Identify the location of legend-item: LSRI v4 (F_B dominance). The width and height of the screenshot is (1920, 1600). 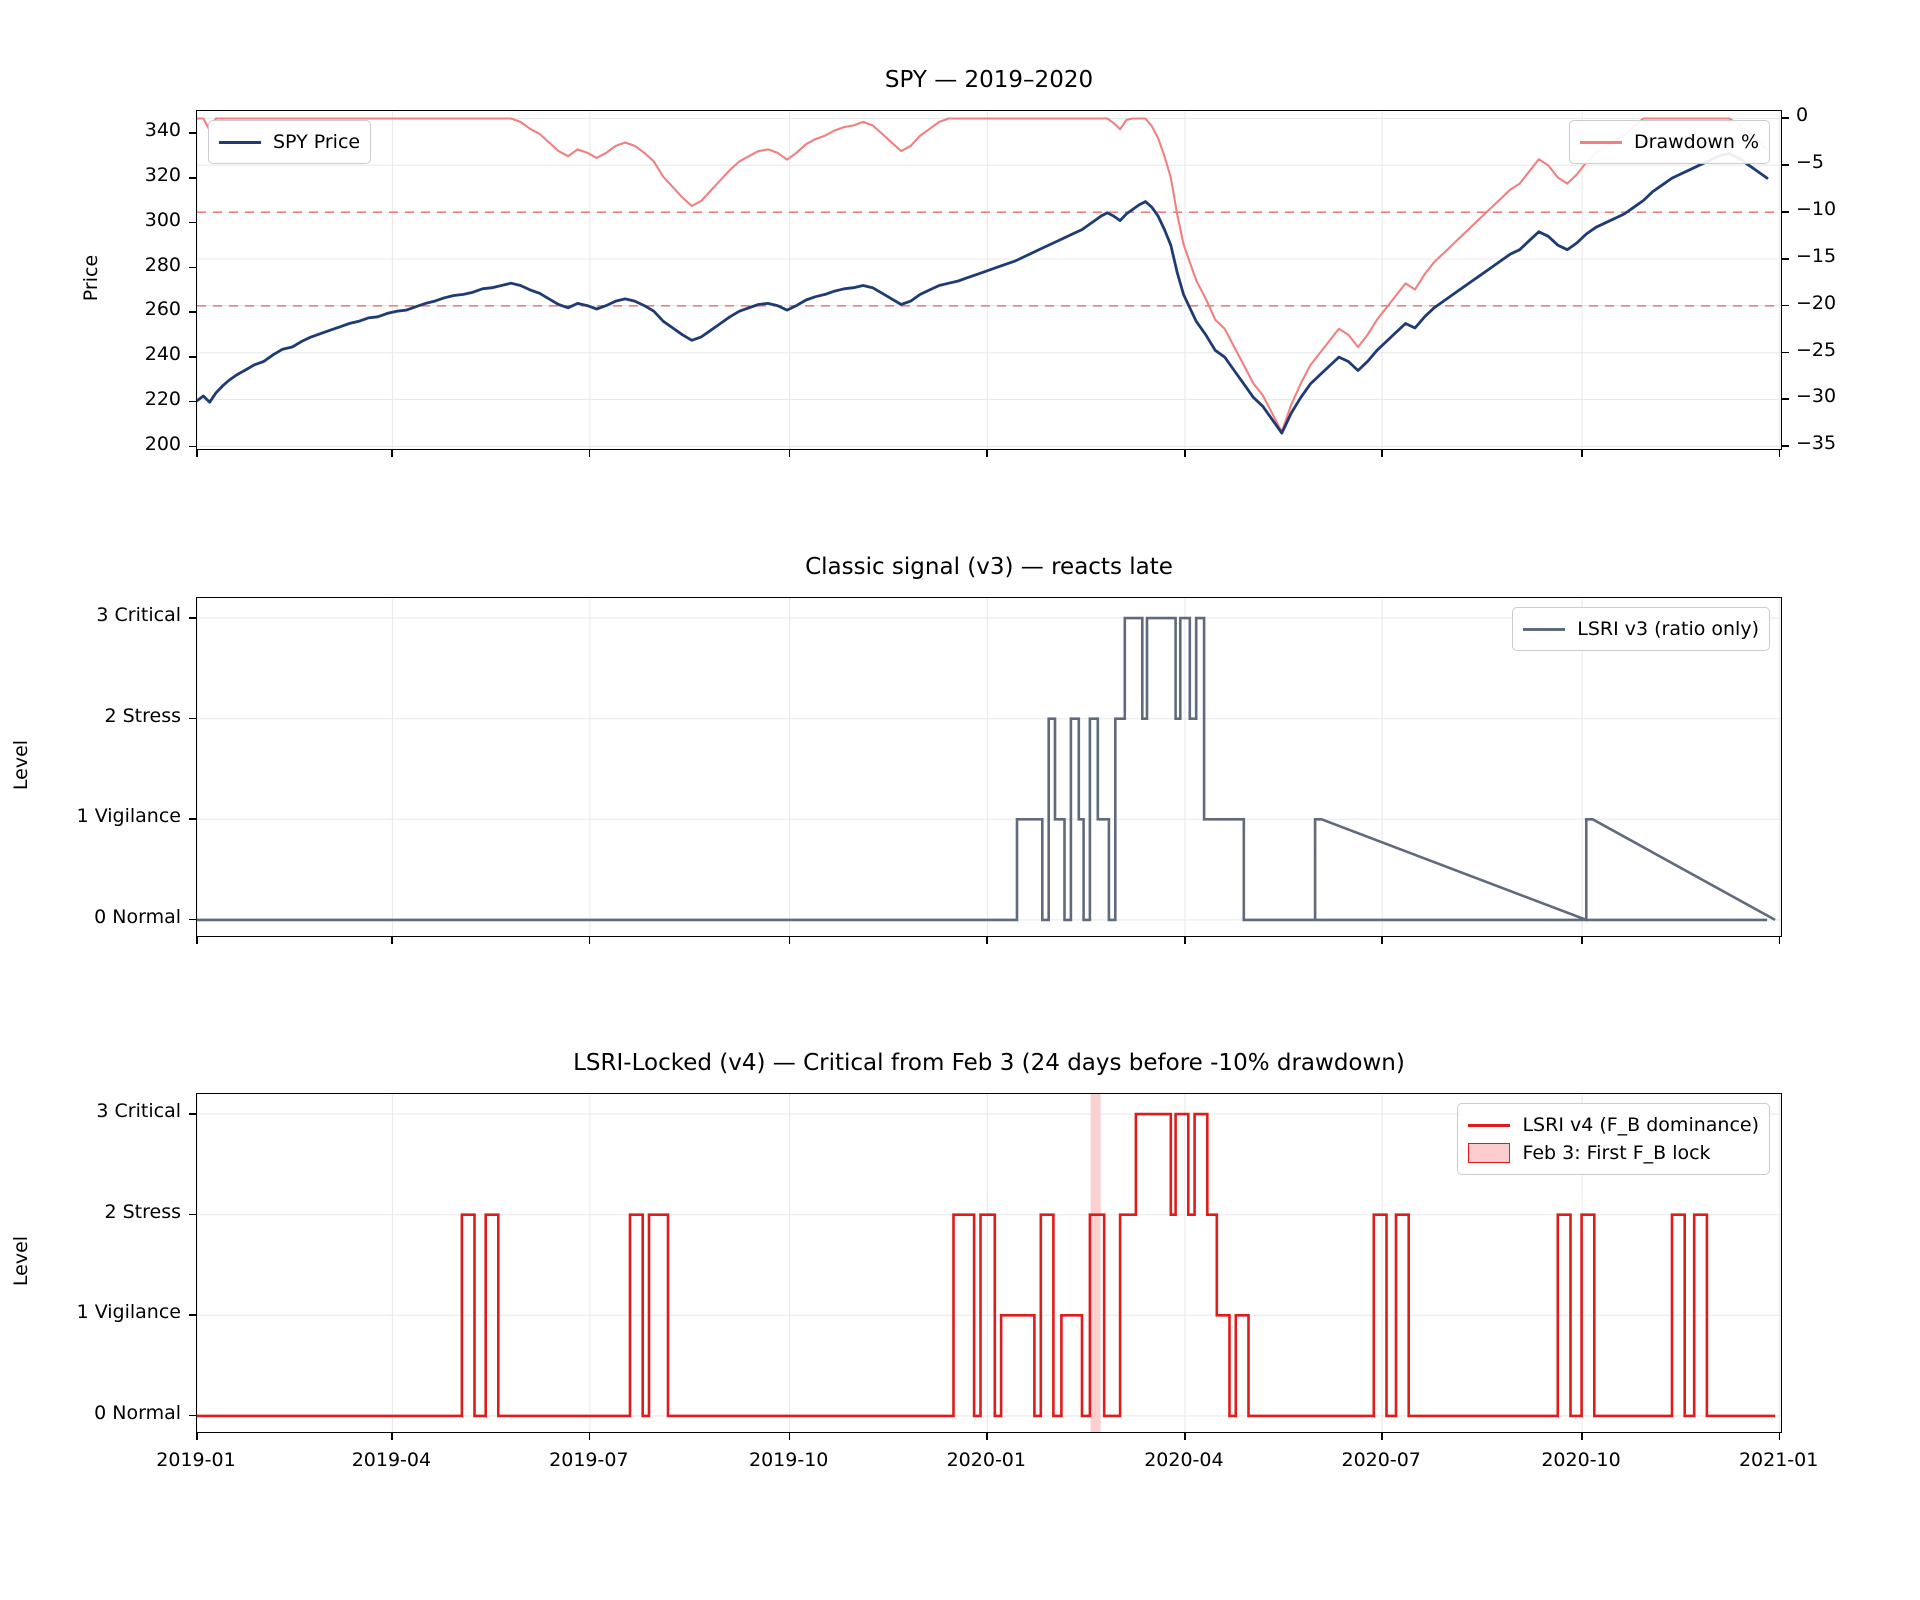
(1613, 1125).